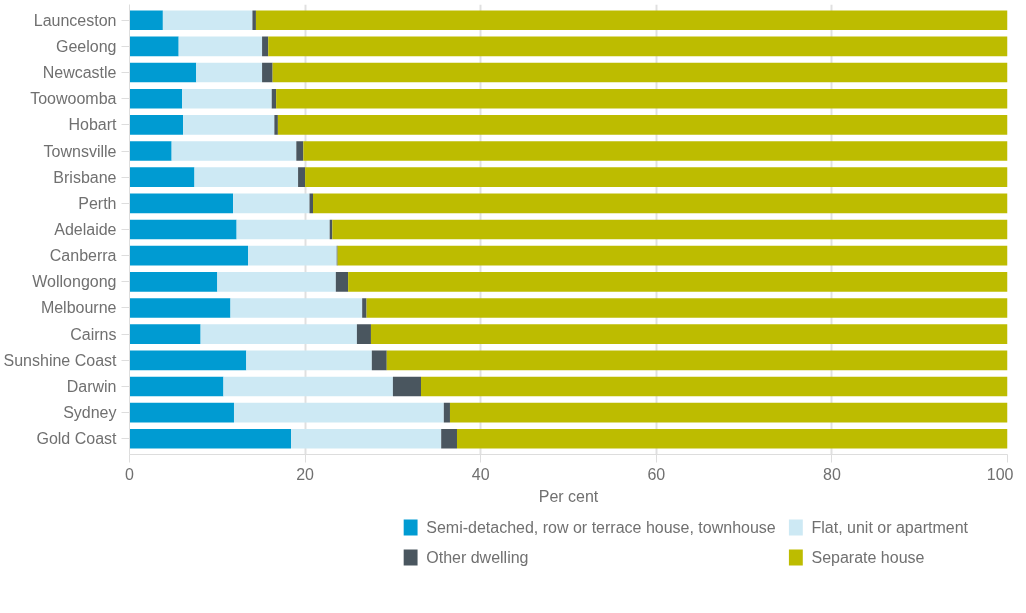  I want to click on y-tick-label: Adelaide, so click(85, 229).